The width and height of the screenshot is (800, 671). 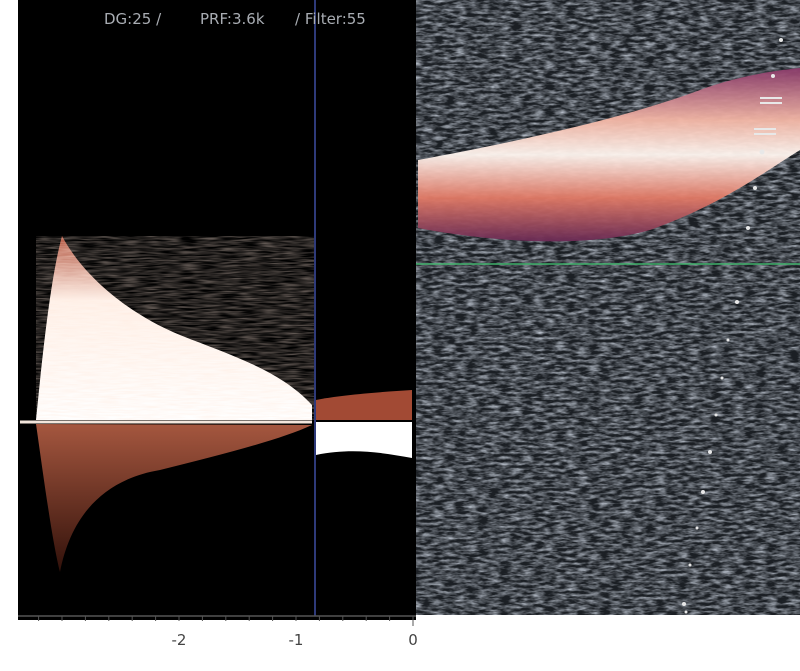 What do you see at coordinates (175, 328) in the screenshot?
I see `spectral-texture` at bounding box center [175, 328].